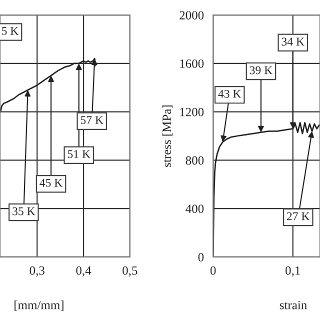  Describe the element at coordinates (167, 136) in the screenshot. I see `y-axis-title: stress [MPa]` at that location.